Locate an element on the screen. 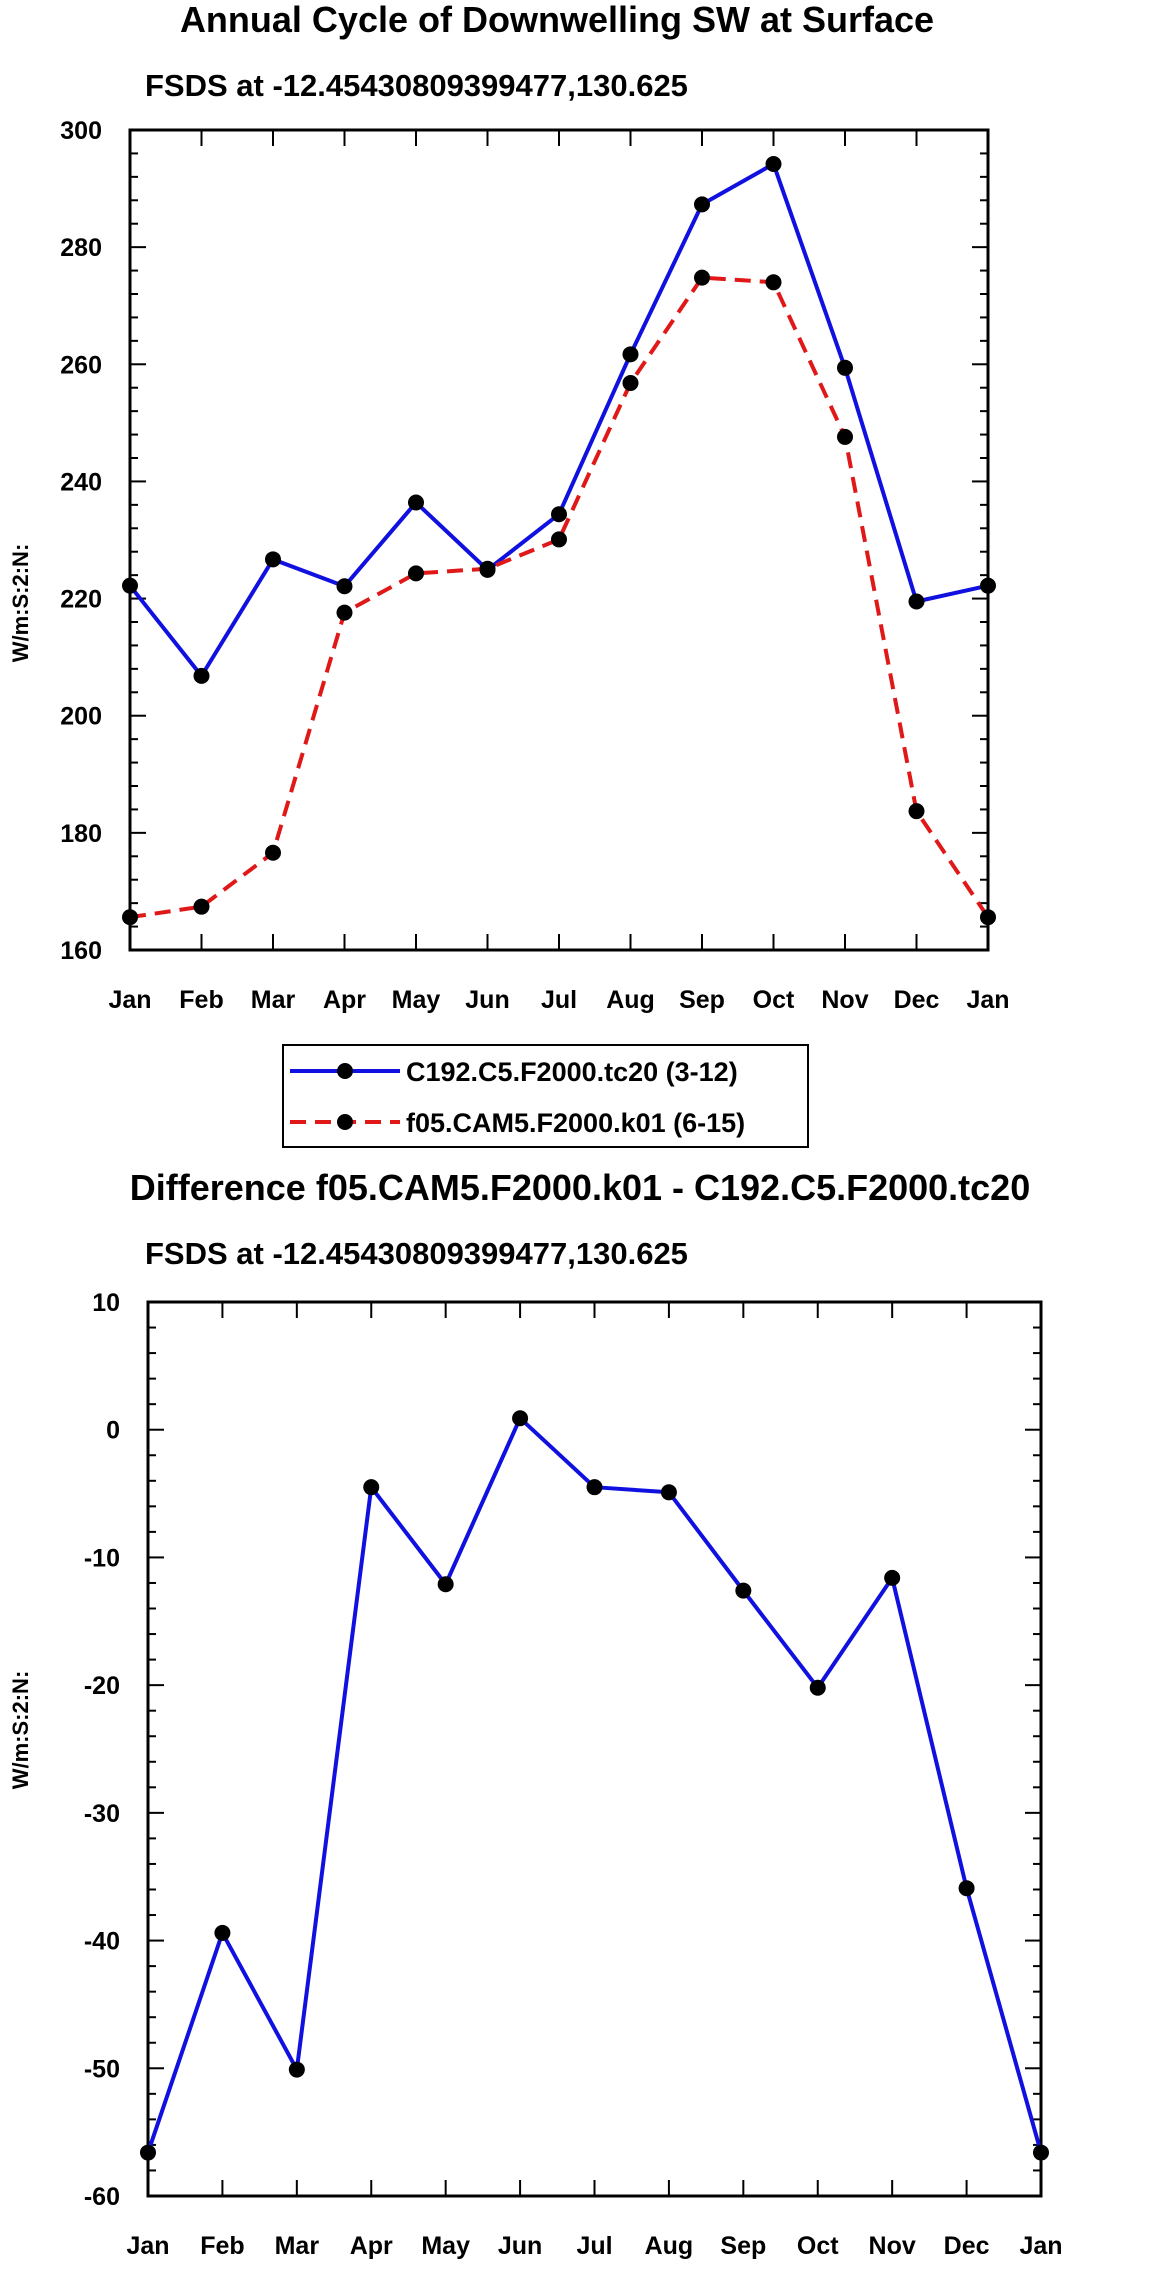  chart1-ytick-label: 300 is located at coordinates (81, 131).